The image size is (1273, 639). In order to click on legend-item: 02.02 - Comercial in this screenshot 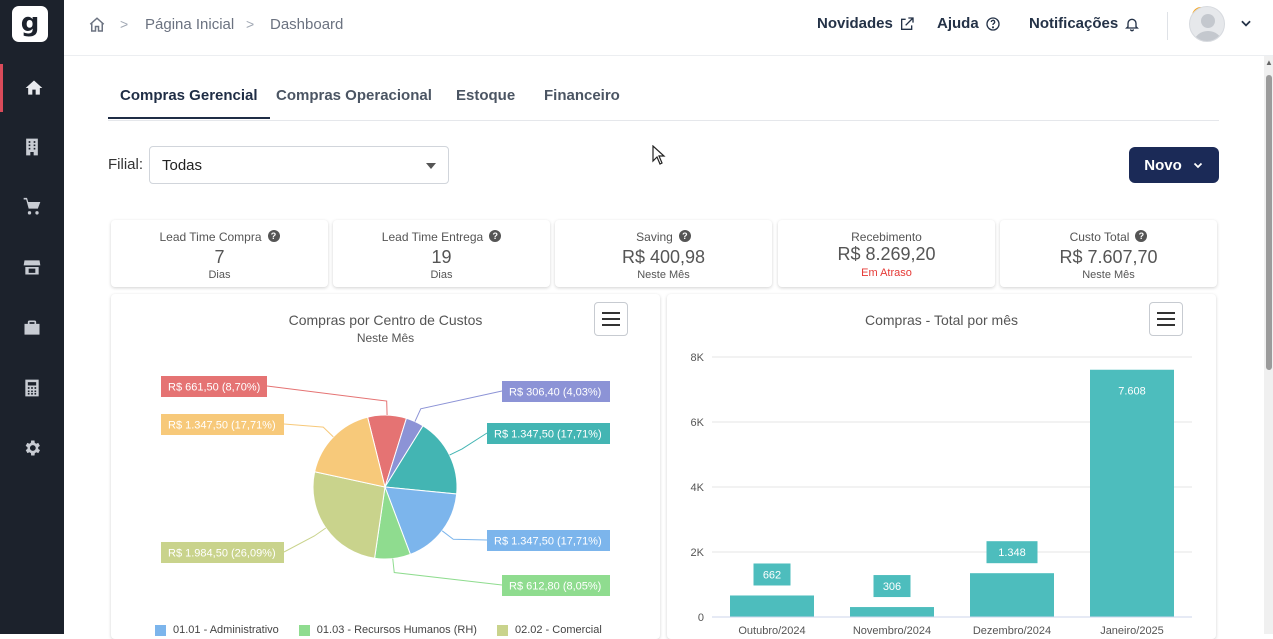, I will do `click(549, 630)`.